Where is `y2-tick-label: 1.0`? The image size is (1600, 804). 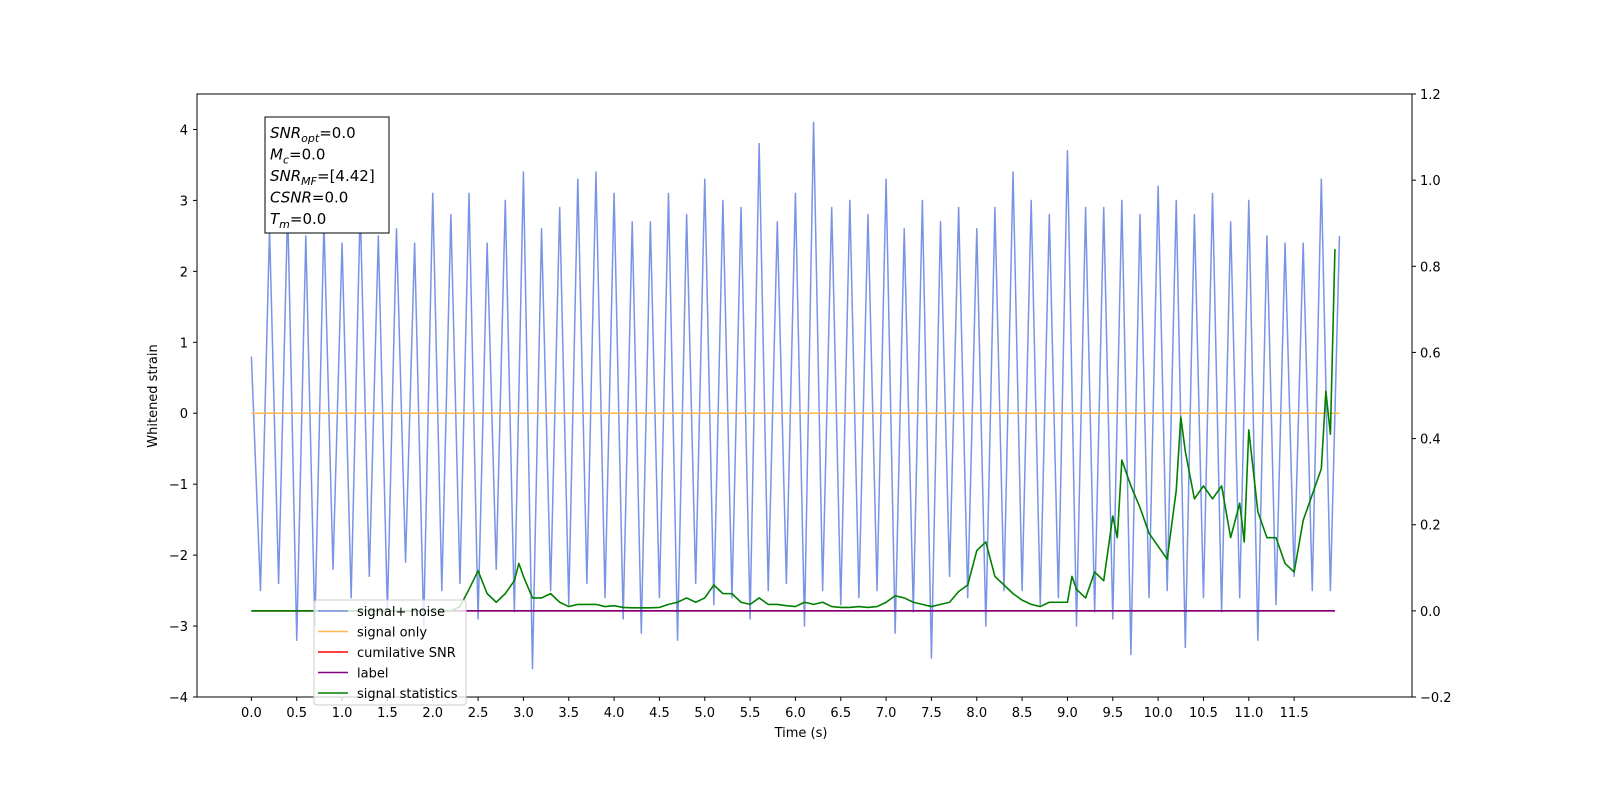 y2-tick-label: 1.0 is located at coordinates (1430, 181).